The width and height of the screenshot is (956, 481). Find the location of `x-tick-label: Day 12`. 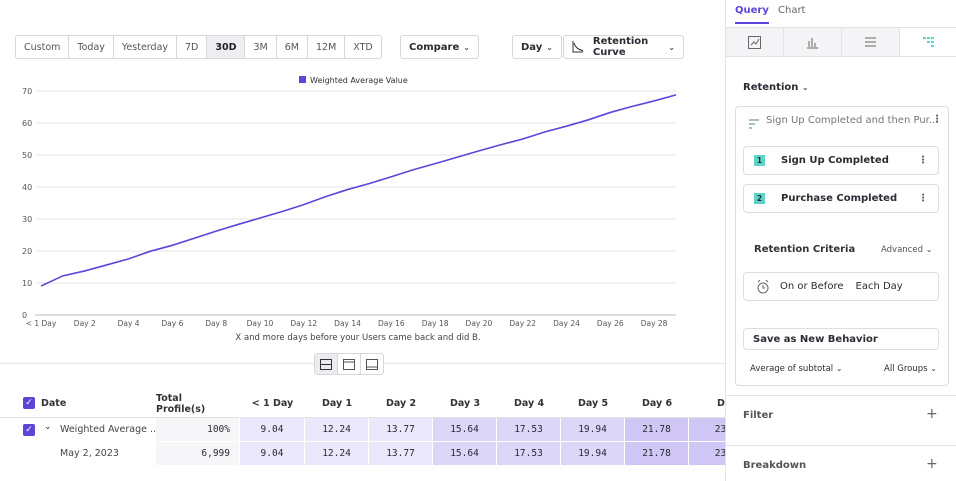

x-tick-label: Day 12 is located at coordinates (303, 323).